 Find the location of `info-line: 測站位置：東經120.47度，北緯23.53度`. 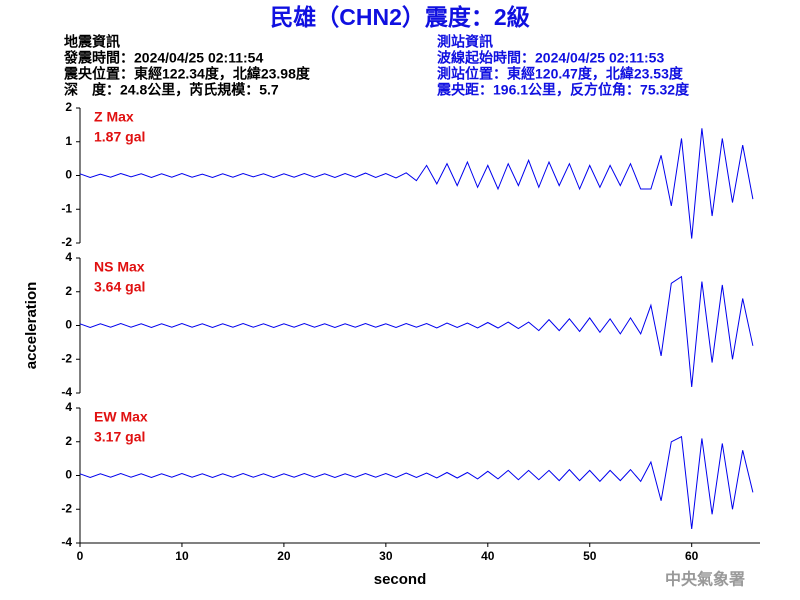

info-line: 測站位置：東經120.47度，北緯23.53度 is located at coordinates (560, 74).